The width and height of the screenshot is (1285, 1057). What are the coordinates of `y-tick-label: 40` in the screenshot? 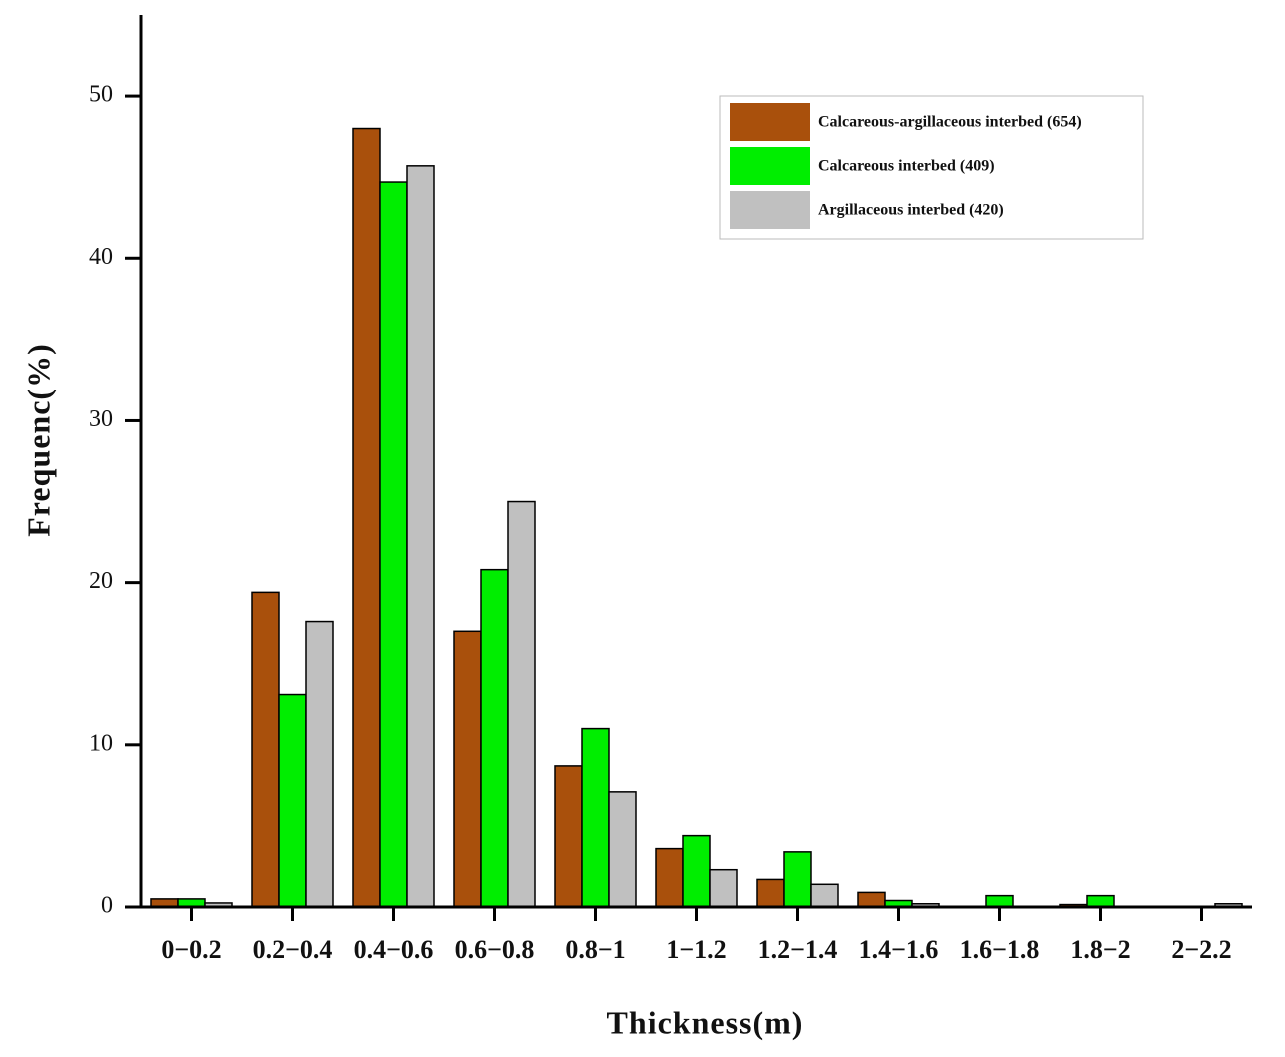 It's located at (101, 257).